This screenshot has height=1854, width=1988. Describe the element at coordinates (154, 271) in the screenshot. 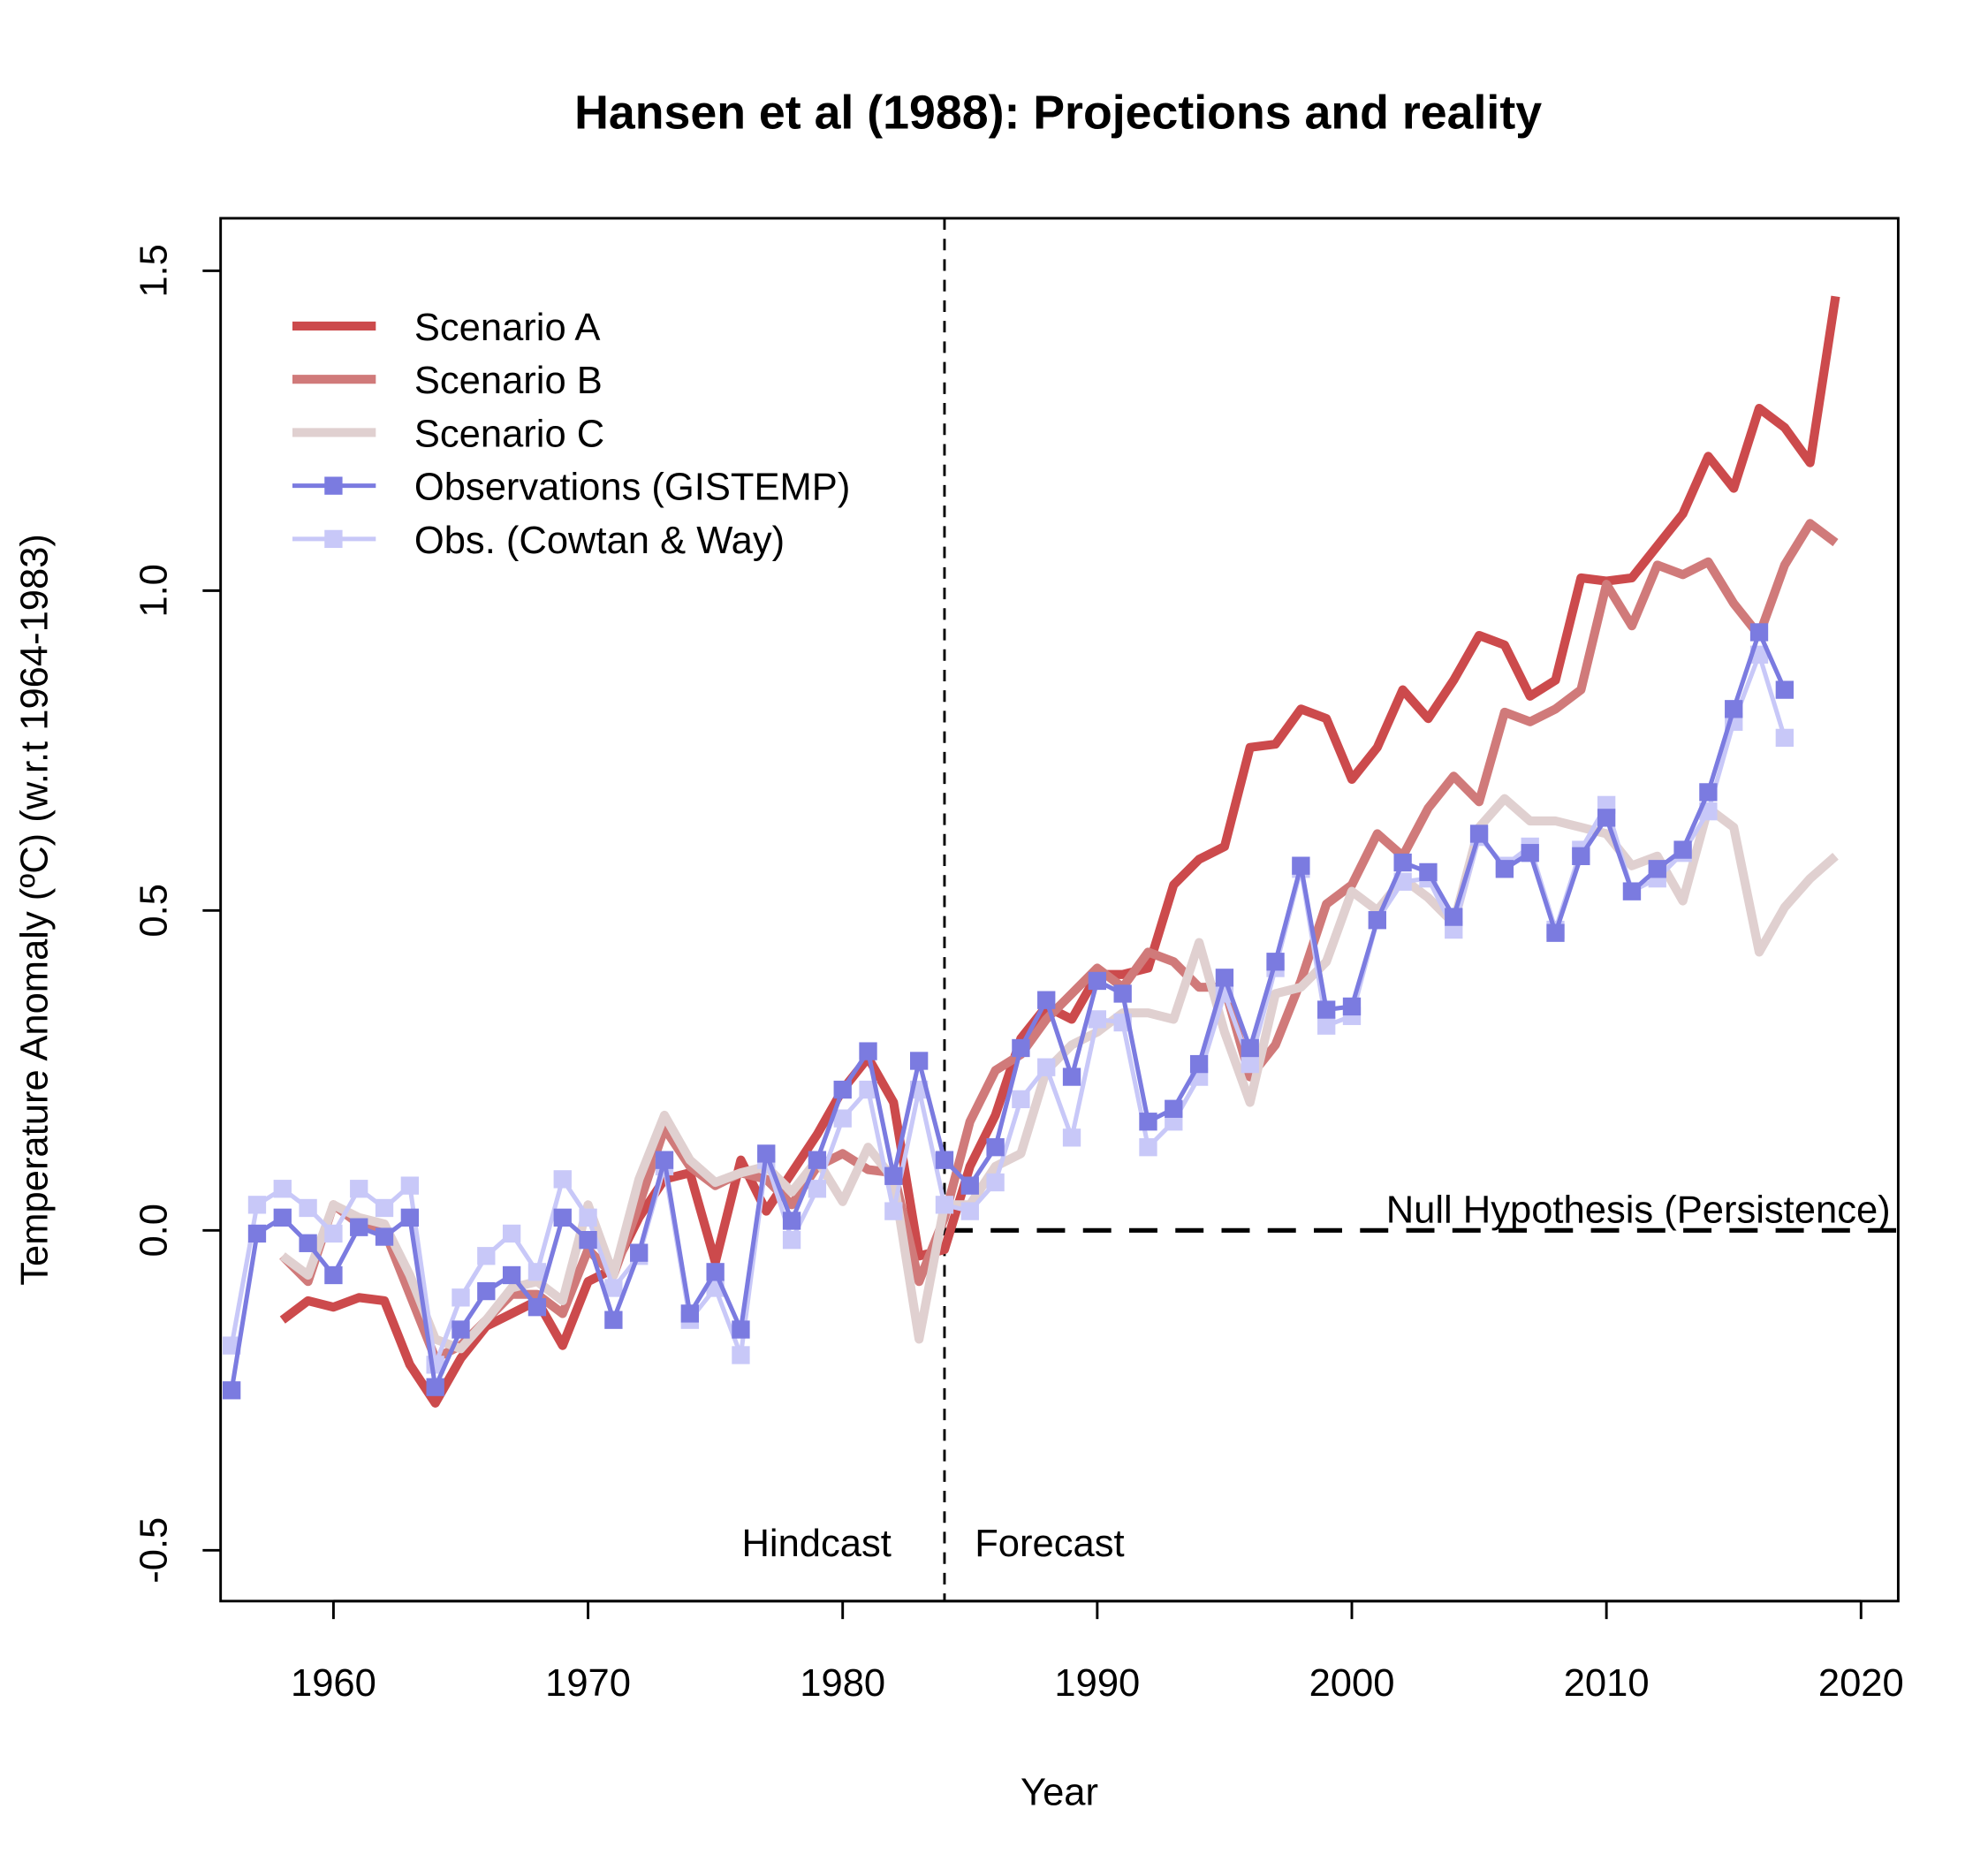

I see `y-tick-label: 1.5` at that location.